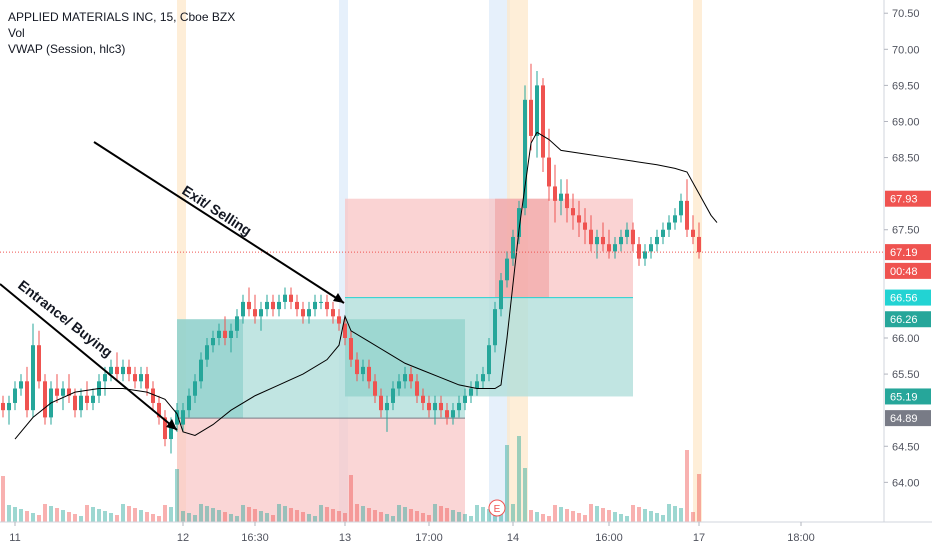 This screenshot has height=550, width=932. Describe the element at coordinates (908, 319) in the screenshot. I see `price-tag` at that location.